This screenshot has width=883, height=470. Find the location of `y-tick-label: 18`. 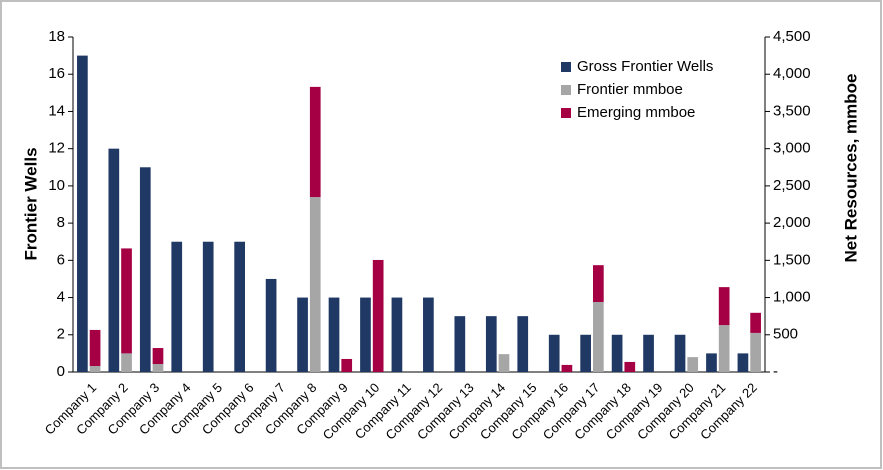

y-tick-label: 18 is located at coordinates (56, 36).